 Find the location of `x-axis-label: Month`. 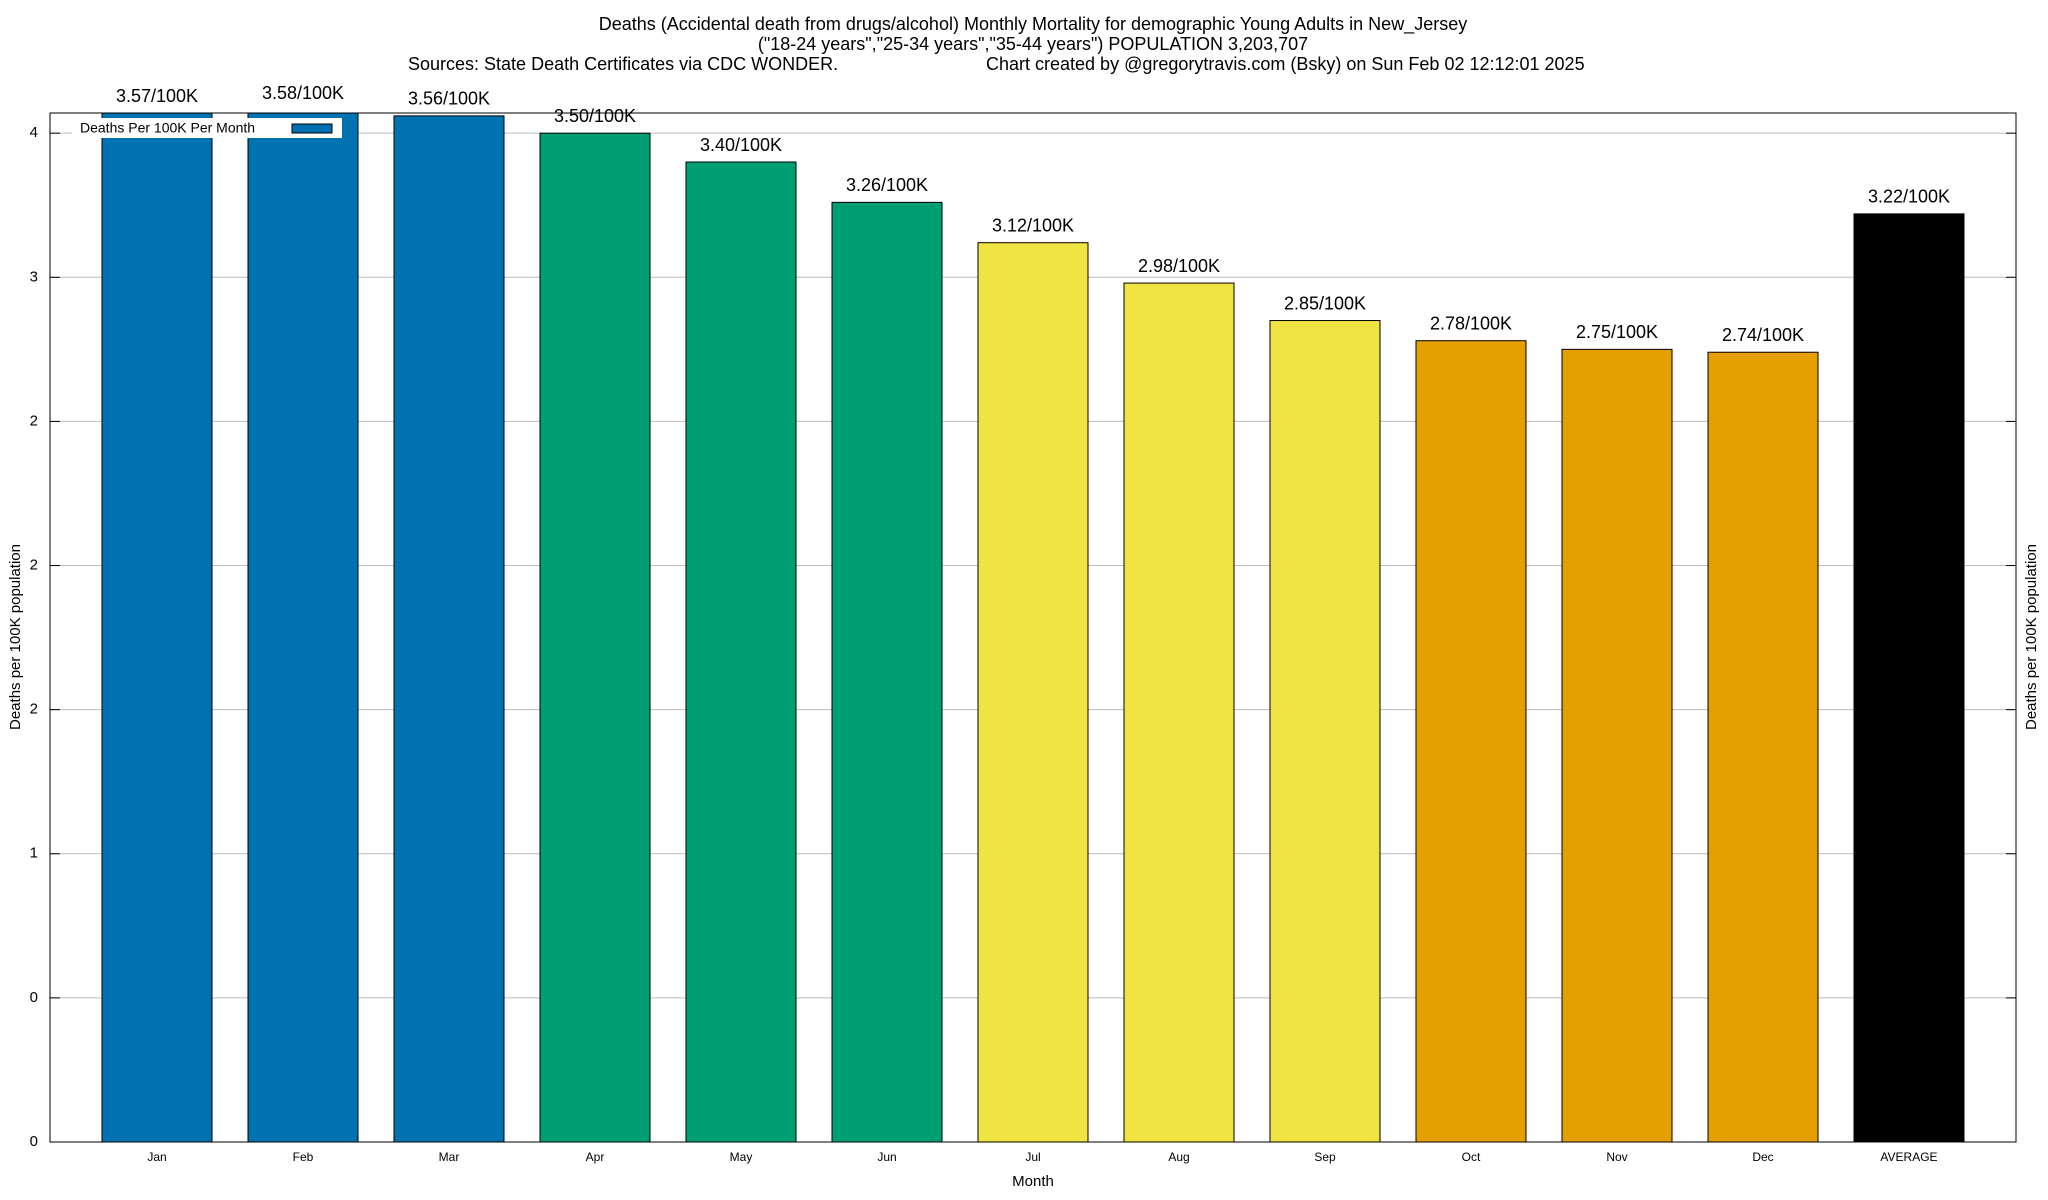

x-axis-label: Month is located at coordinates (1033, 1181).